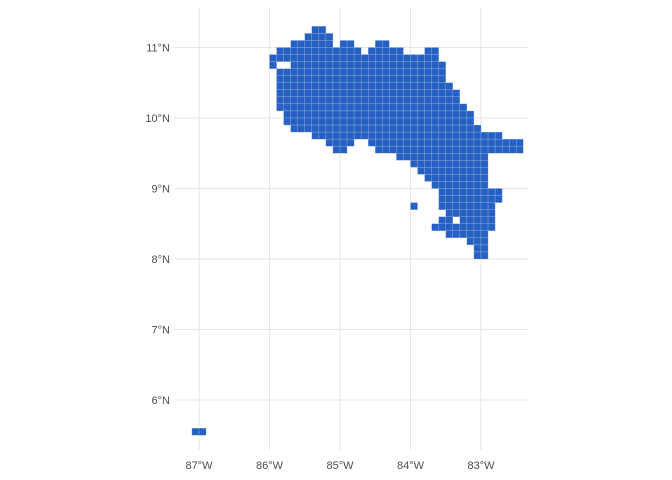 Image resolution: width=672 pixels, height=480 pixels. Describe the element at coordinates (158, 49) in the screenshot. I see `latitude-label: 11°N` at that location.